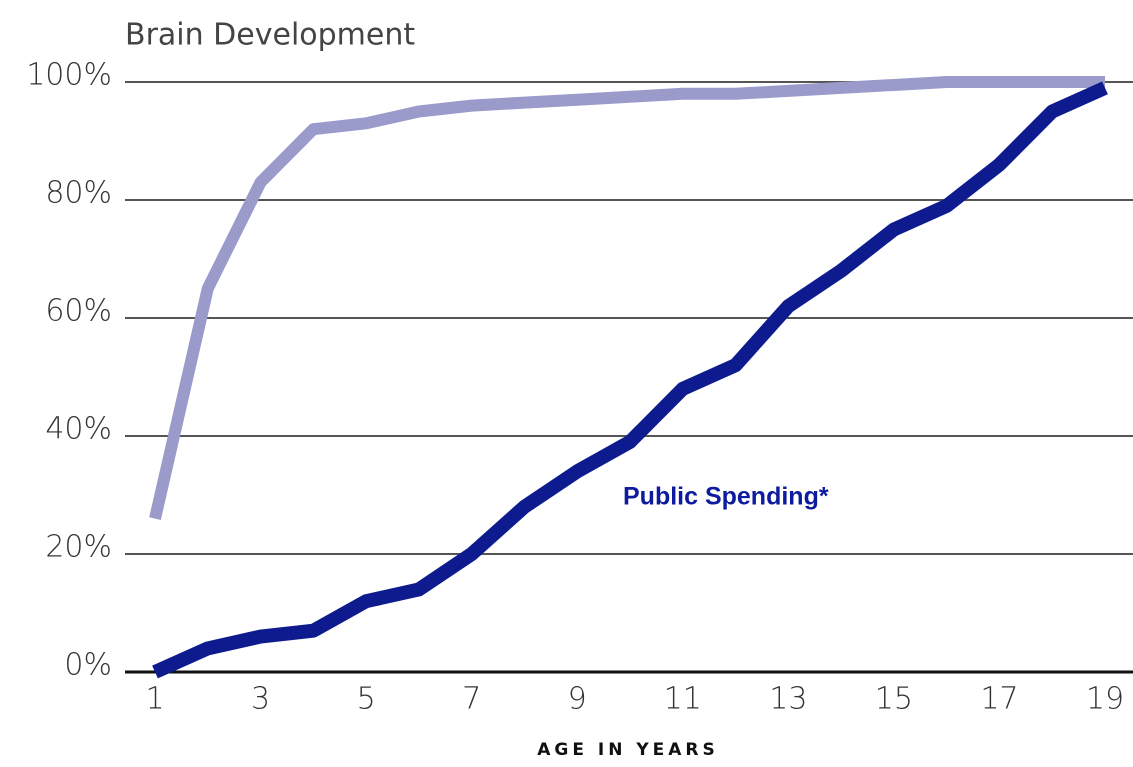 The width and height of the screenshot is (1133, 767). I want to click on y-tick-label: 80%, so click(78, 193).